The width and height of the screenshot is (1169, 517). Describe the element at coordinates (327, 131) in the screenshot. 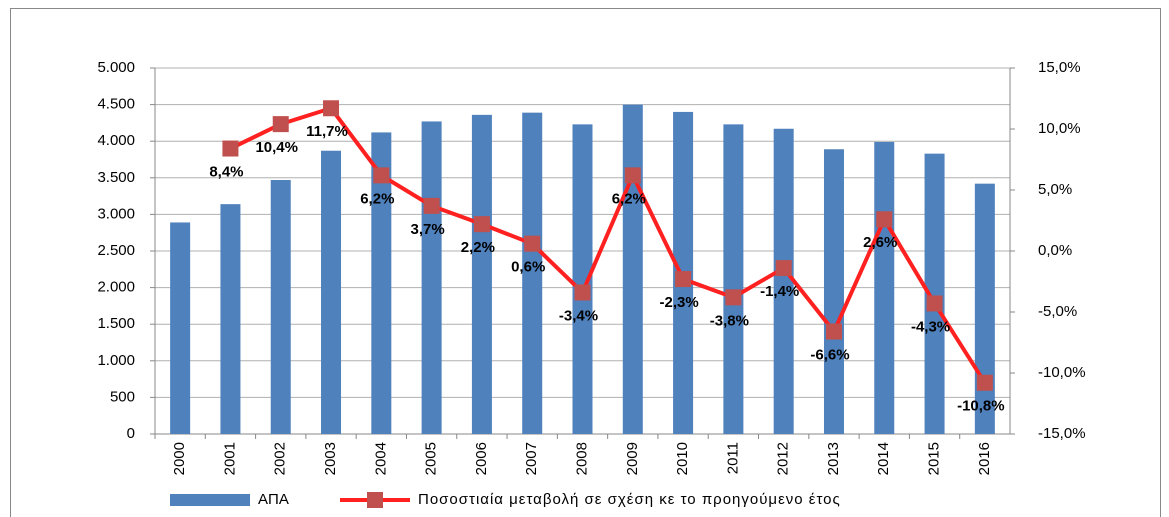

I see `data-label: 11,7%` at that location.